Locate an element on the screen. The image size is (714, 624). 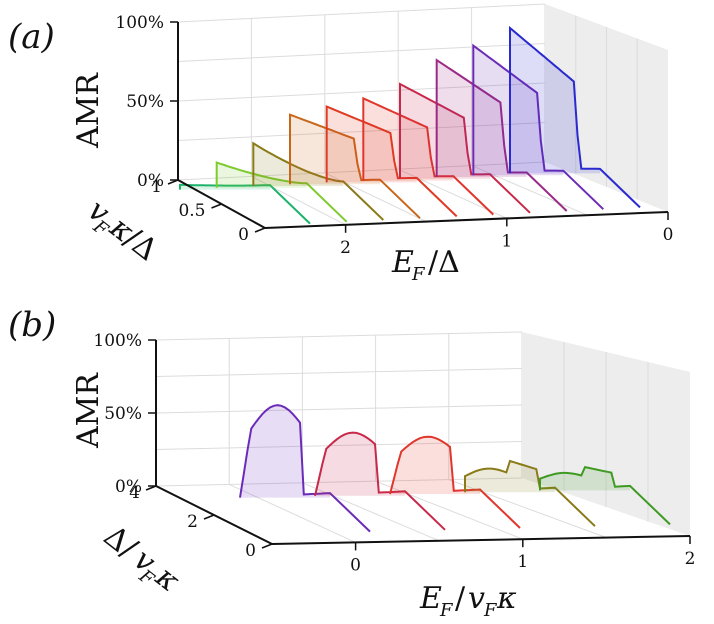
panel-b-x-title: E F / v F κ is located at coordinates (468, 601).